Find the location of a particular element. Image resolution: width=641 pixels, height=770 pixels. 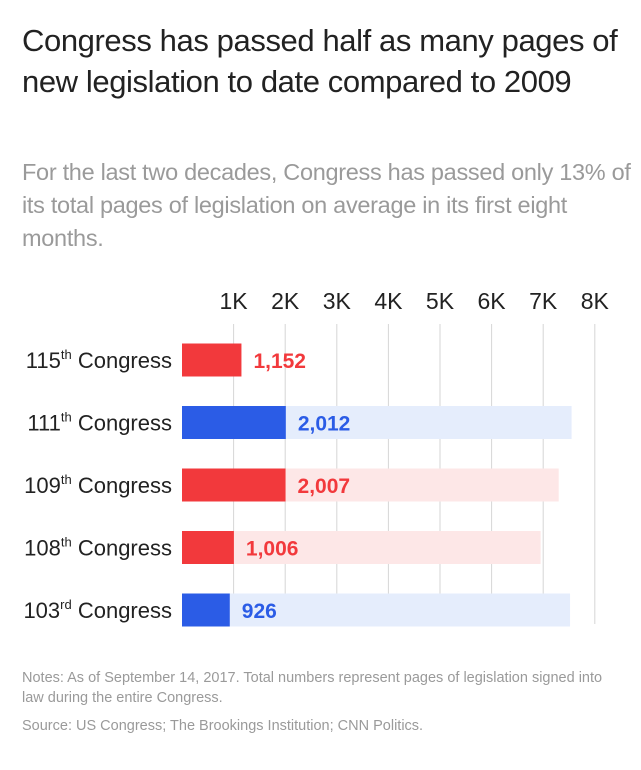

x-tick-label: 4K is located at coordinates (388, 301).